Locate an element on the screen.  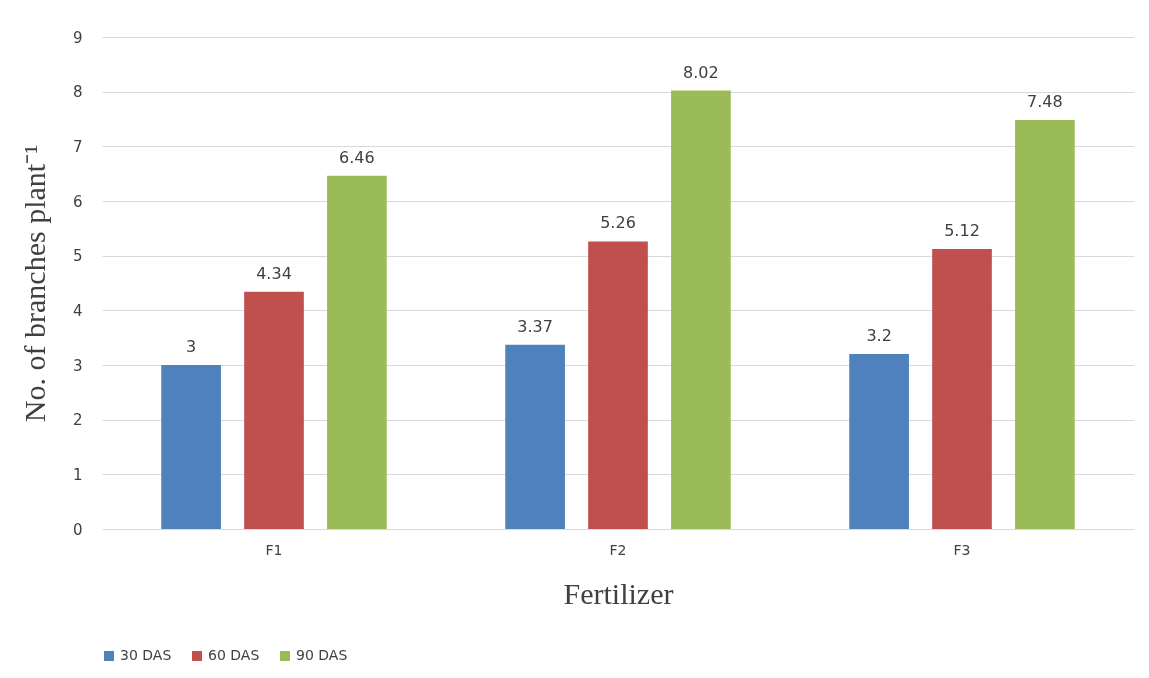
data-label: 5.26 is located at coordinates (618, 223).